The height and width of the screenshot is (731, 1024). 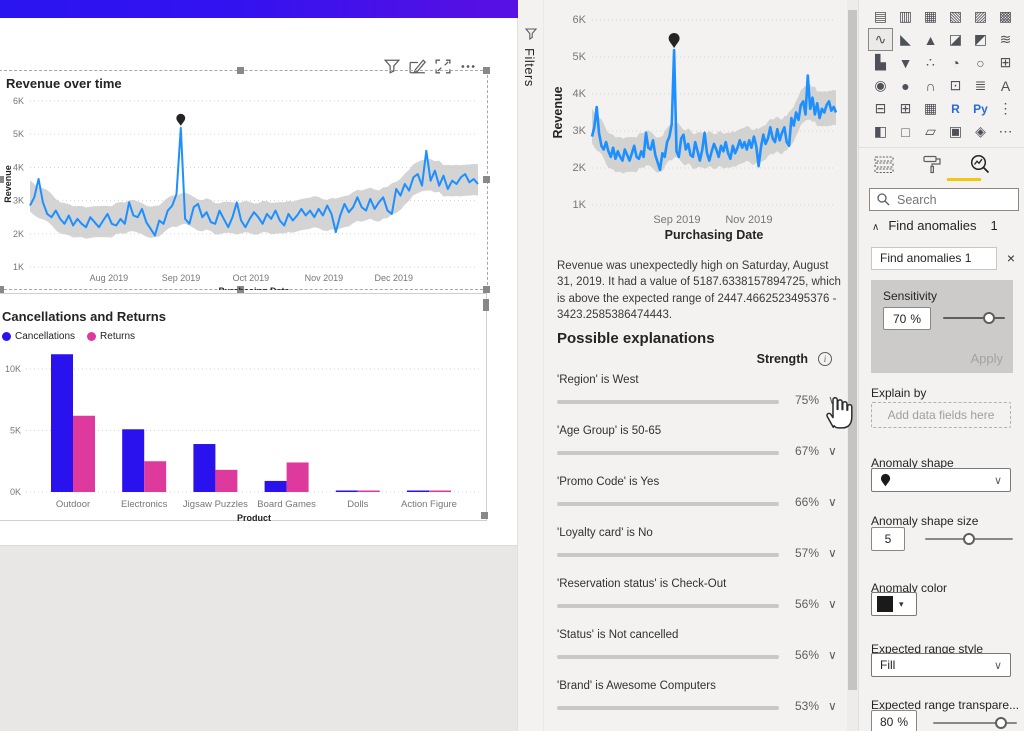 I want to click on apply-button: Apply, so click(x=986, y=358).